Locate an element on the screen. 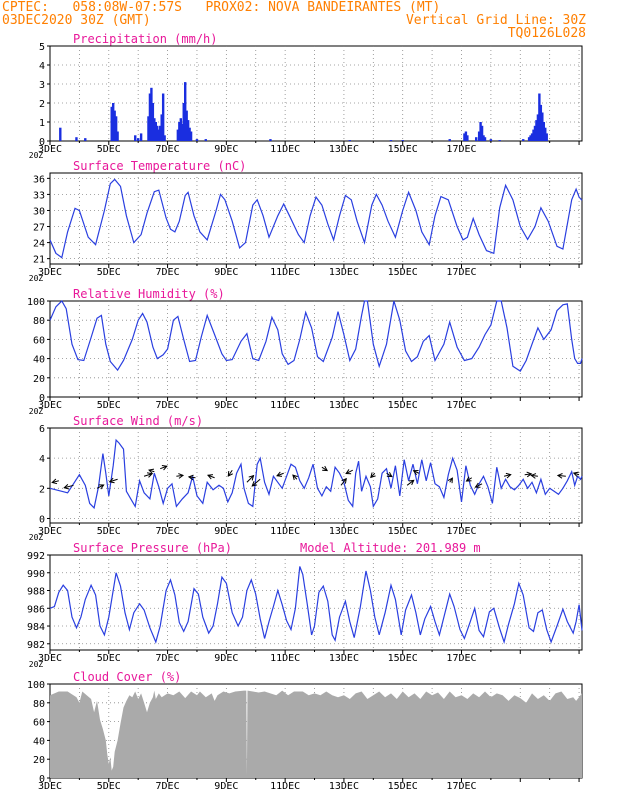 The image size is (618, 800). y-tick-label: 986 is located at coordinates (36, 609).